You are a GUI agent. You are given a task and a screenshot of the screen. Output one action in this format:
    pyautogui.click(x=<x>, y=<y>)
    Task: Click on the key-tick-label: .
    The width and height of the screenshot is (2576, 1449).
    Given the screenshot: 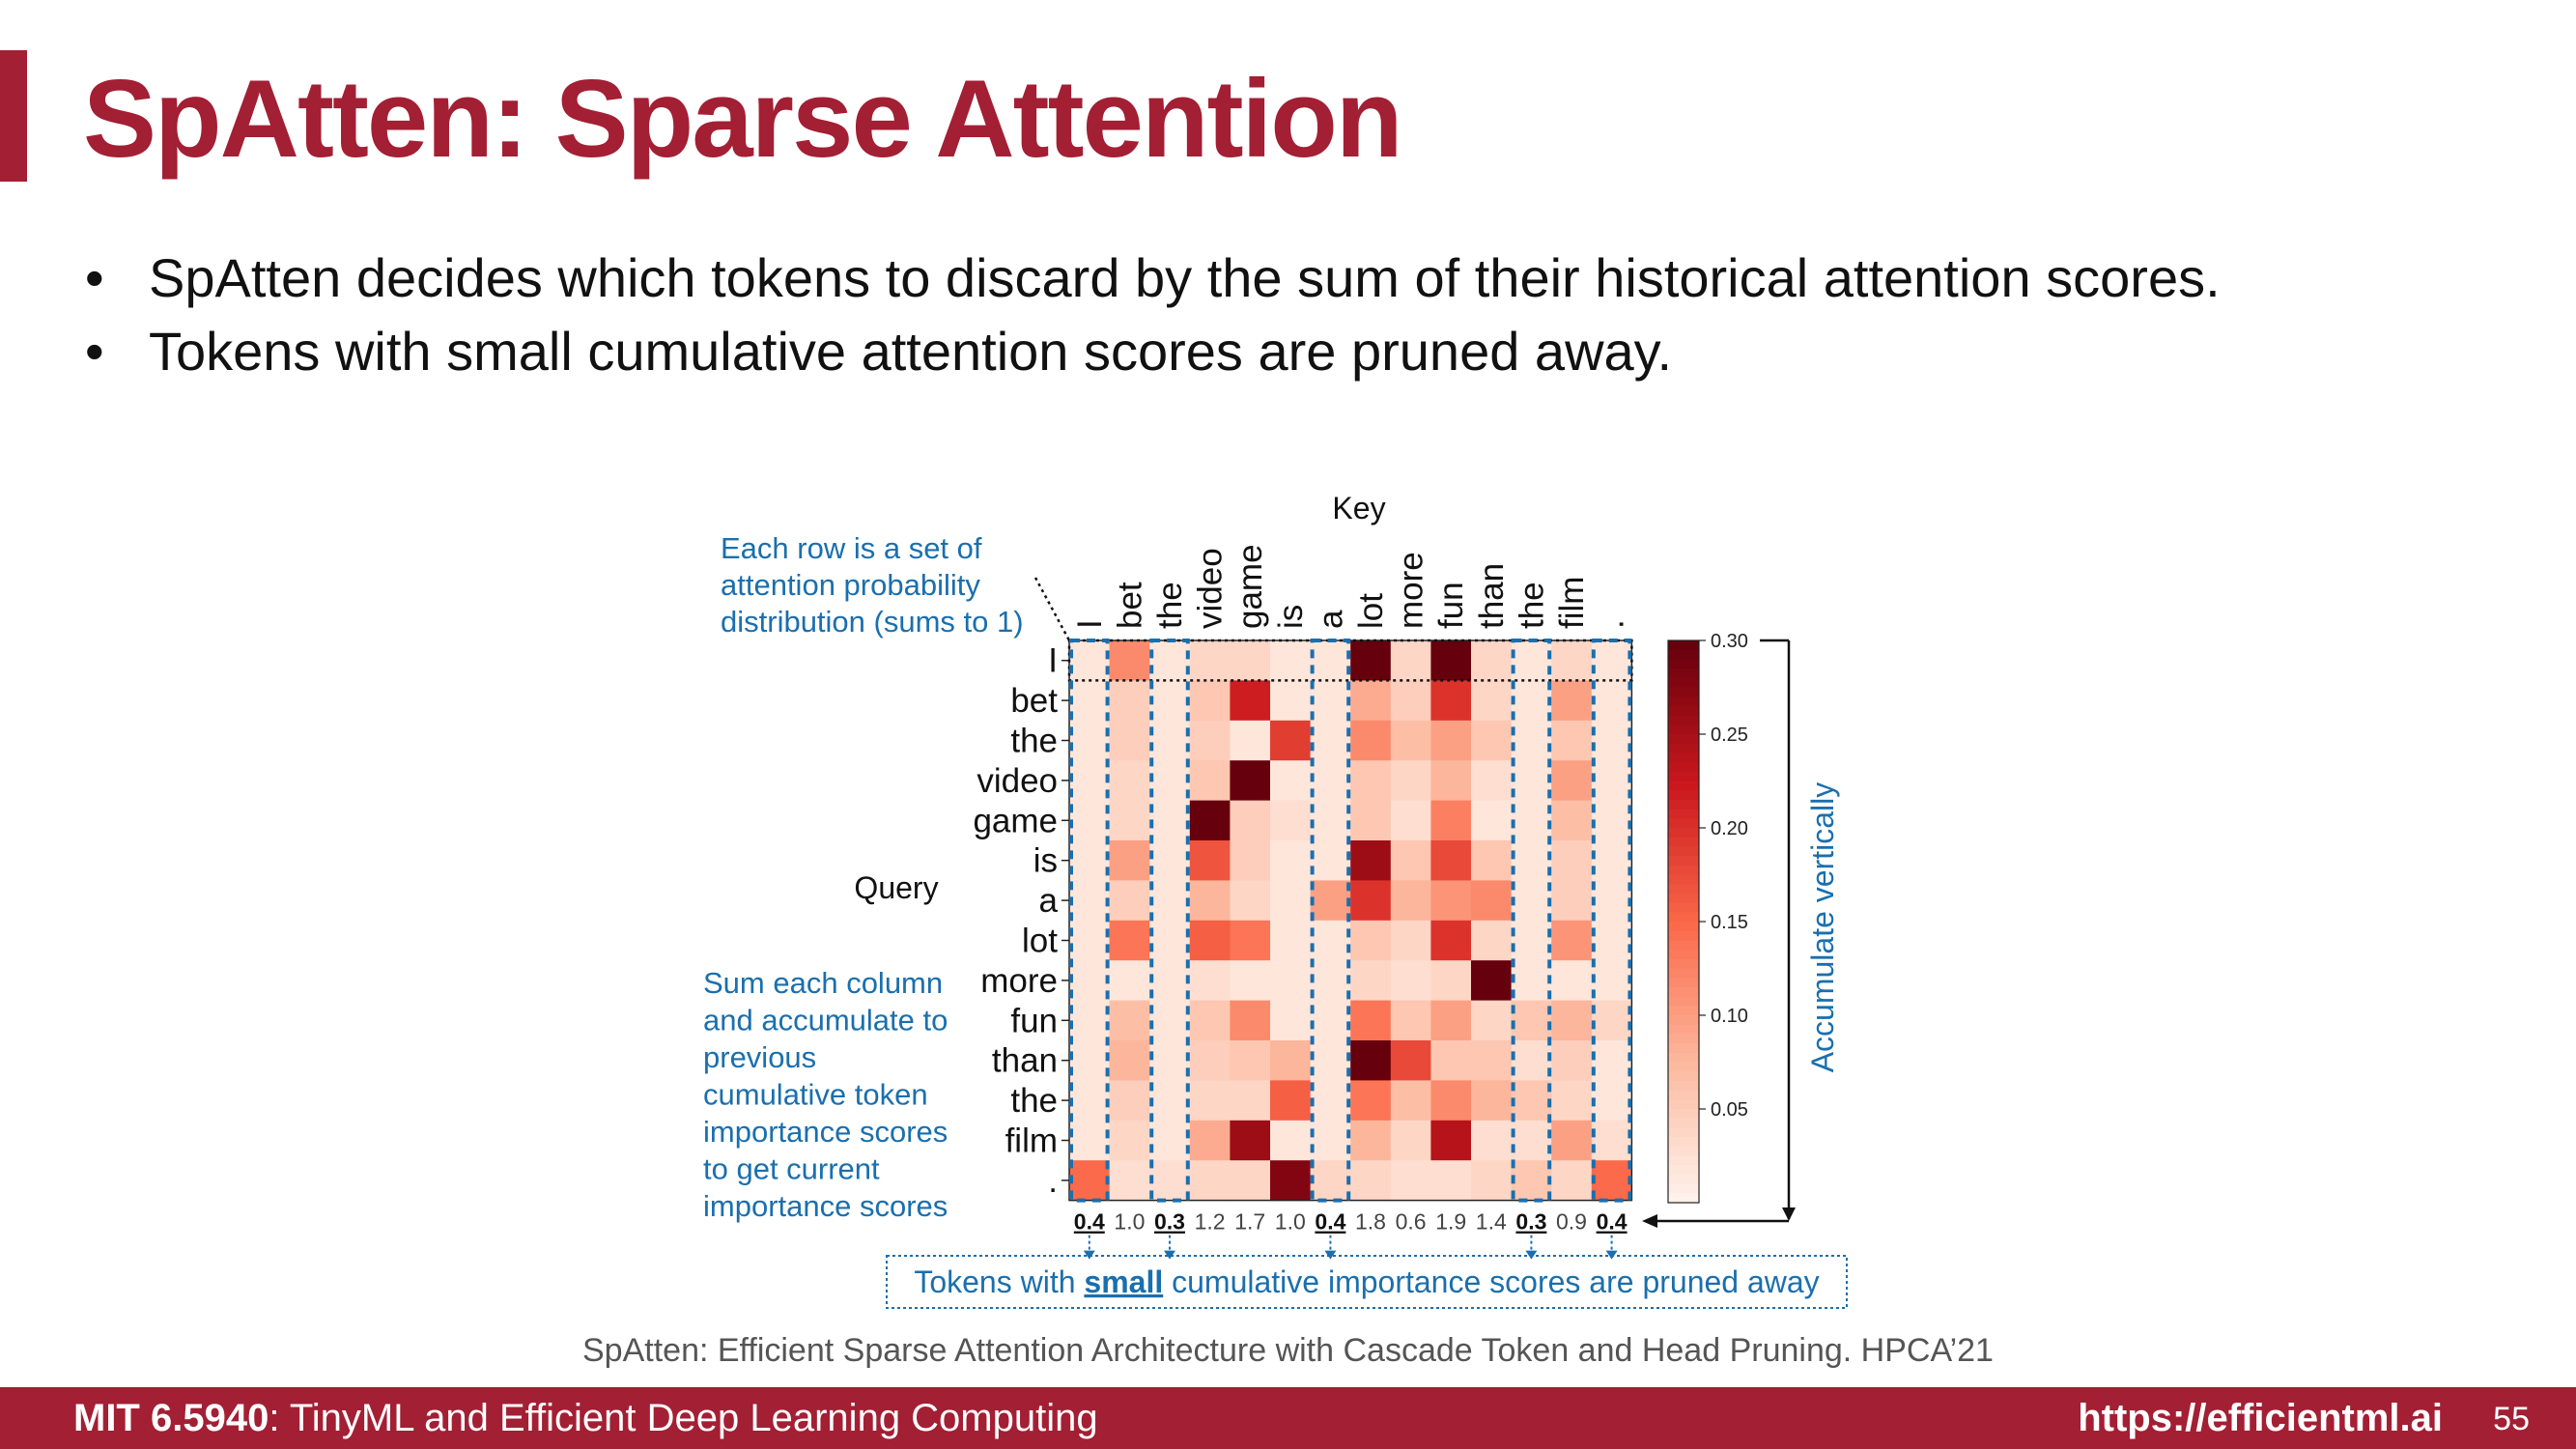 What is the action you would take?
    pyautogui.click(x=1612, y=624)
    